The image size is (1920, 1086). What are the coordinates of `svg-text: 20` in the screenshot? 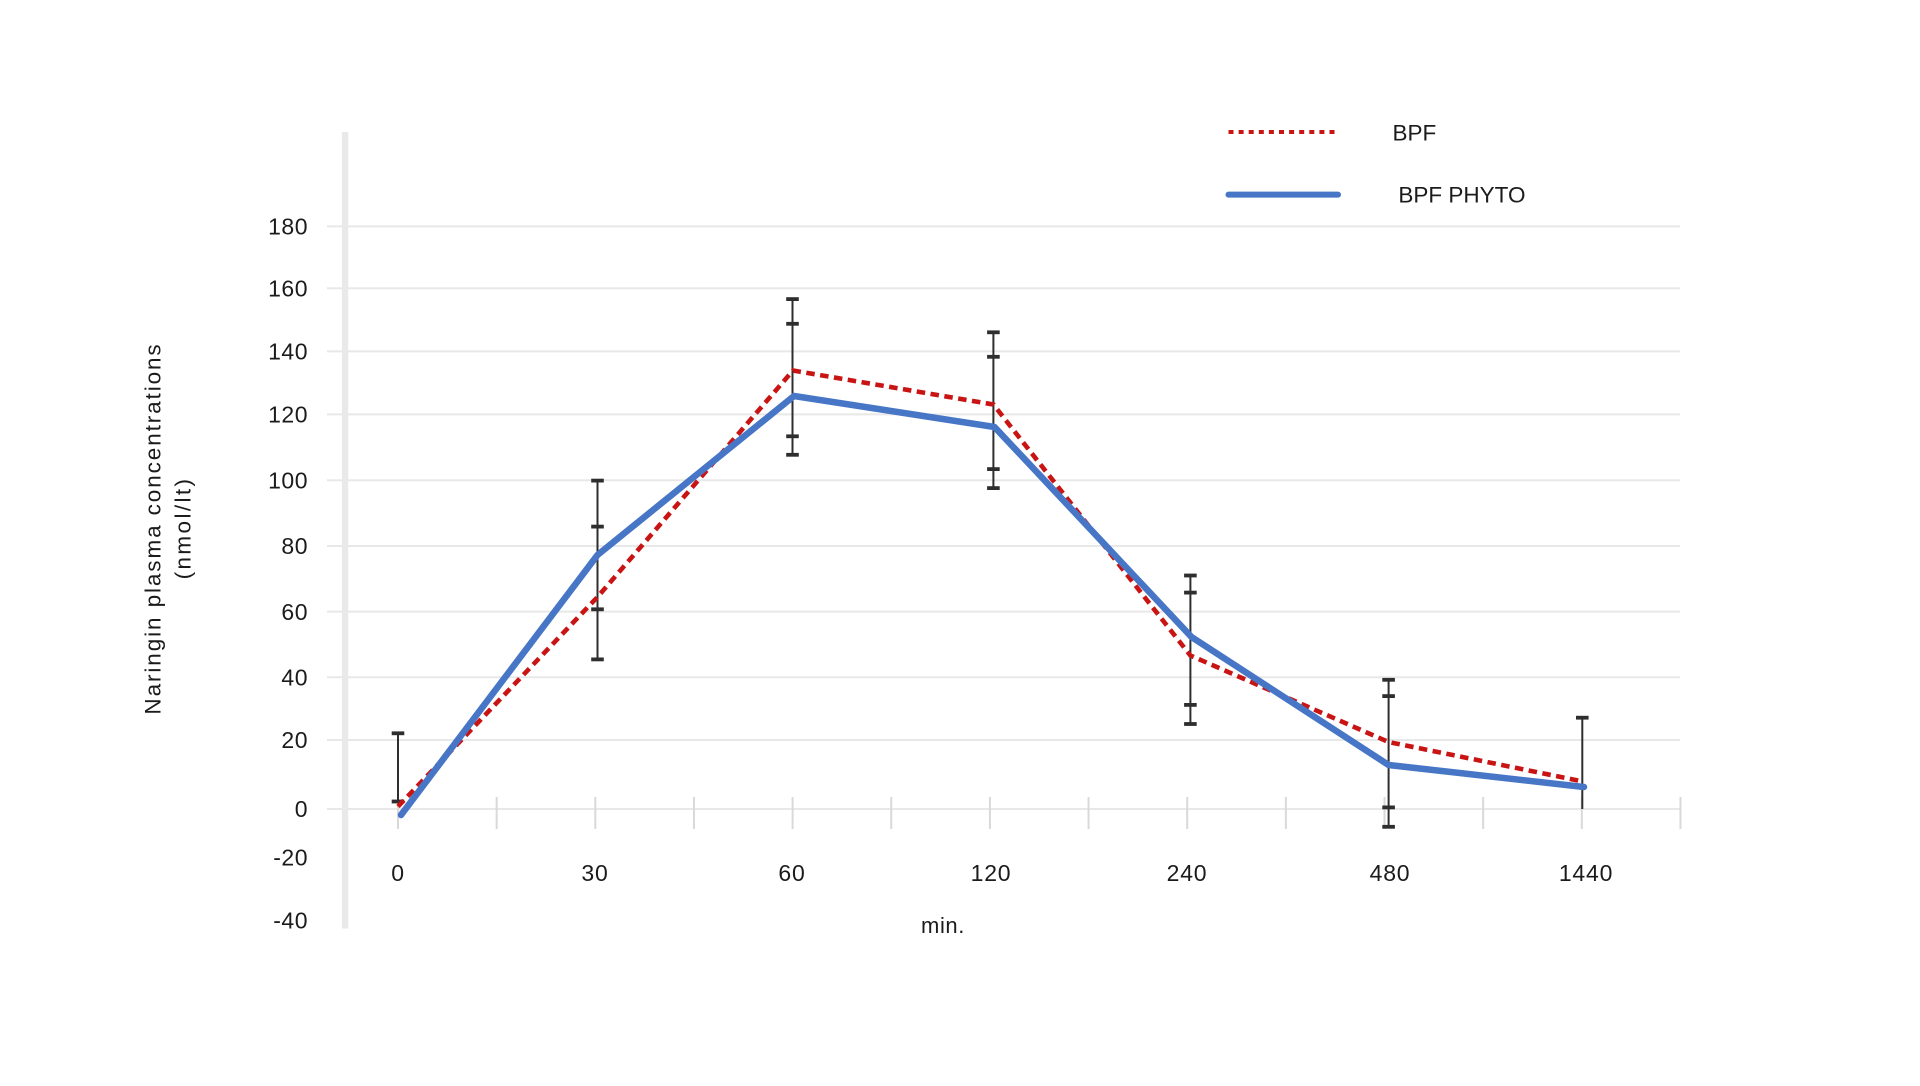 It's located at (294, 740).